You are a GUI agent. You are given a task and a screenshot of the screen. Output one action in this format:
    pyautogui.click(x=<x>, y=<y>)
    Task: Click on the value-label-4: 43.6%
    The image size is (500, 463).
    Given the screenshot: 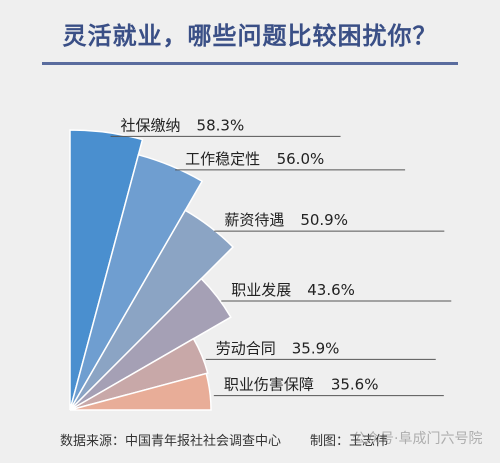 What is the action you would take?
    pyautogui.click(x=331, y=290)
    